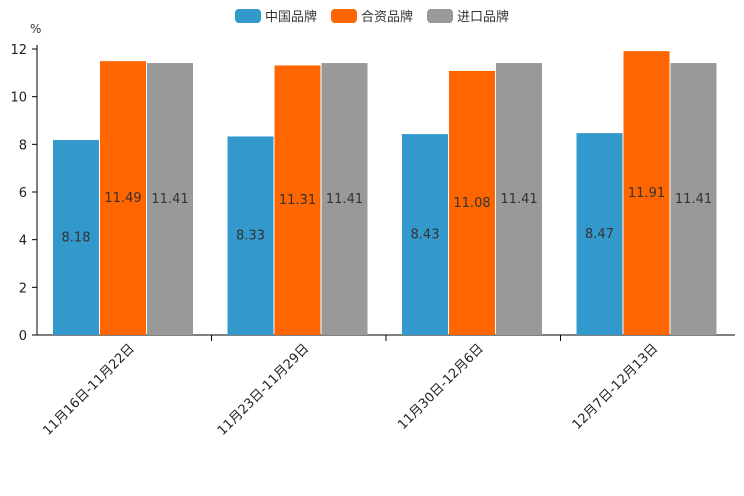 This screenshot has width=744, height=496. Describe the element at coordinates (18, 98) in the screenshot. I see `y-tick-label: 10` at that location.